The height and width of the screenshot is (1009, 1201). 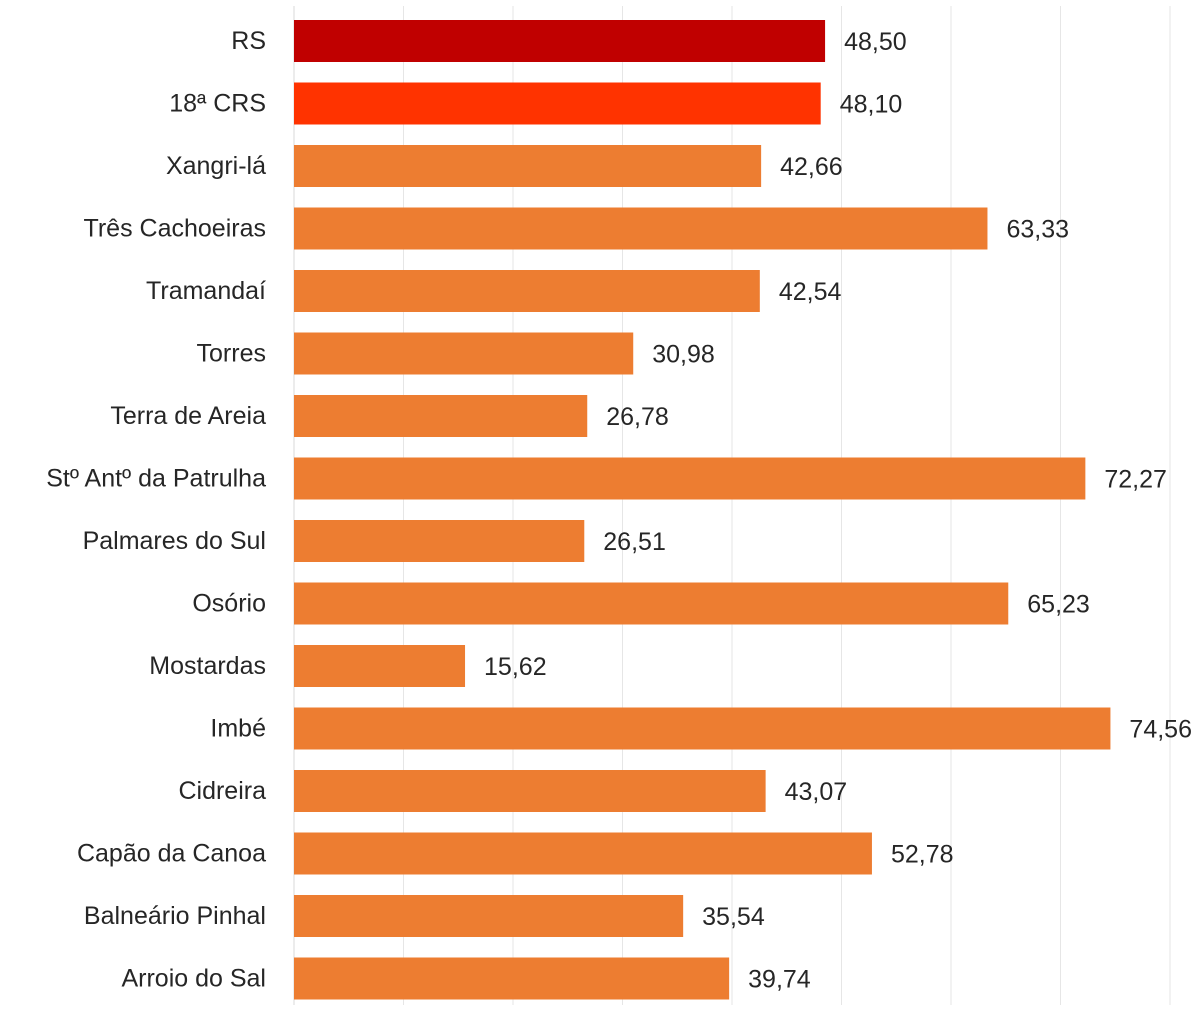 What do you see at coordinates (216, 166) in the screenshot?
I see `category-label: Xangri-lá` at bounding box center [216, 166].